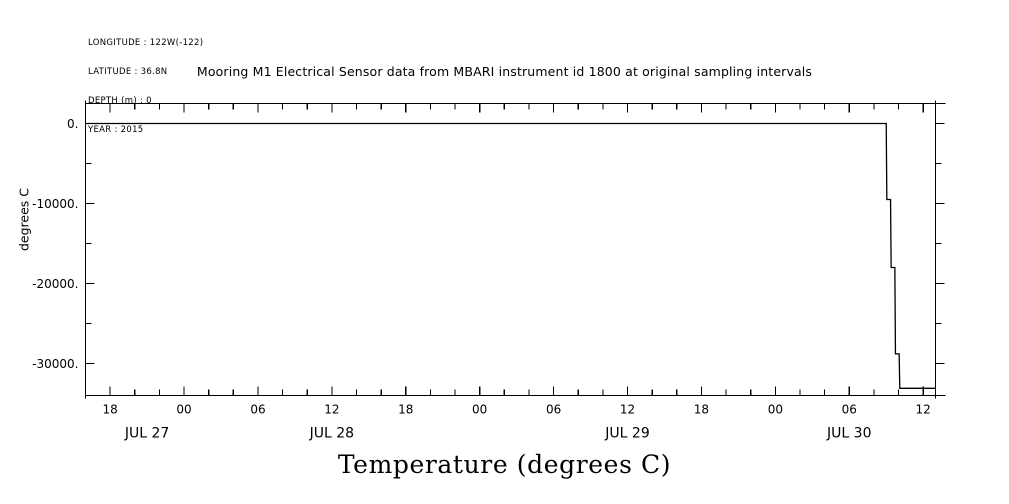 The height and width of the screenshot is (504, 1009). What do you see at coordinates (55, 204) in the screenshot?
I see `y-tick-label: -10000.` at bounding box center [55, 204].